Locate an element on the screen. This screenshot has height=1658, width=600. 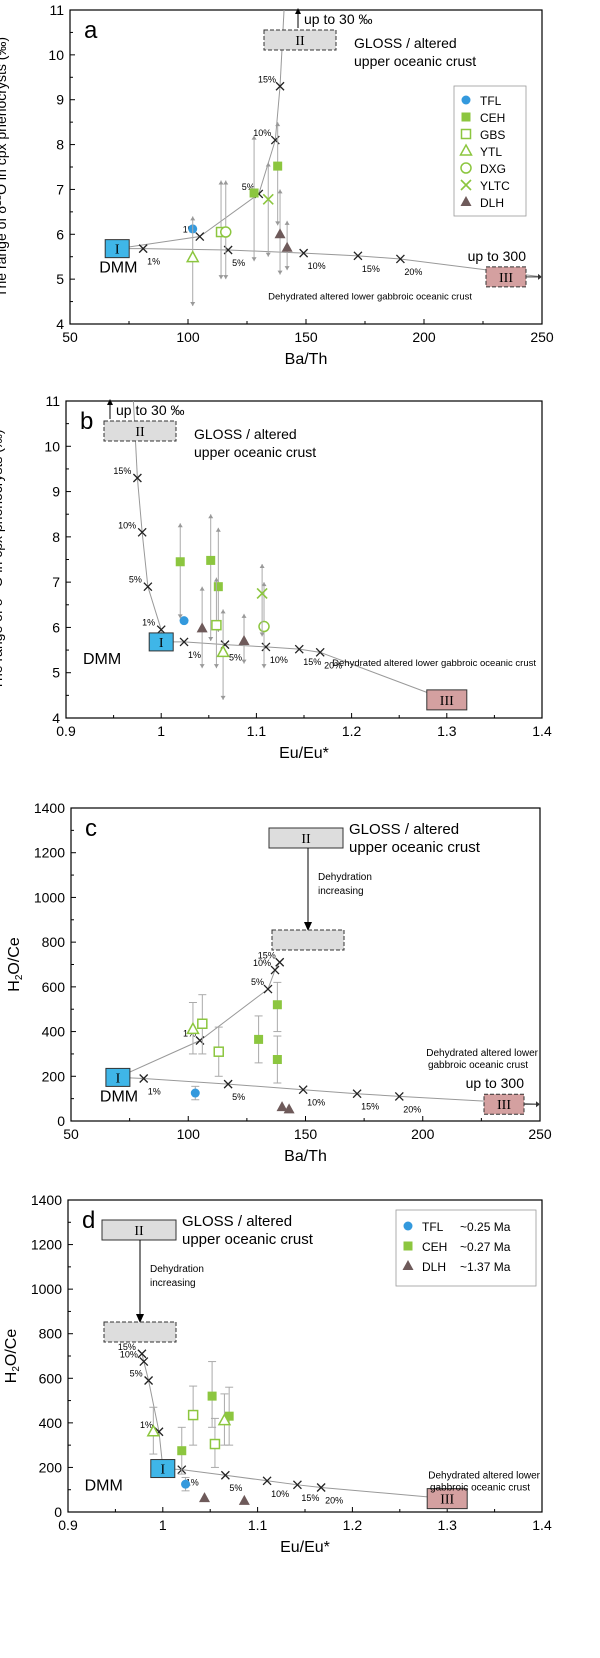
marker-YTL is located at coordinates (193, 1028).